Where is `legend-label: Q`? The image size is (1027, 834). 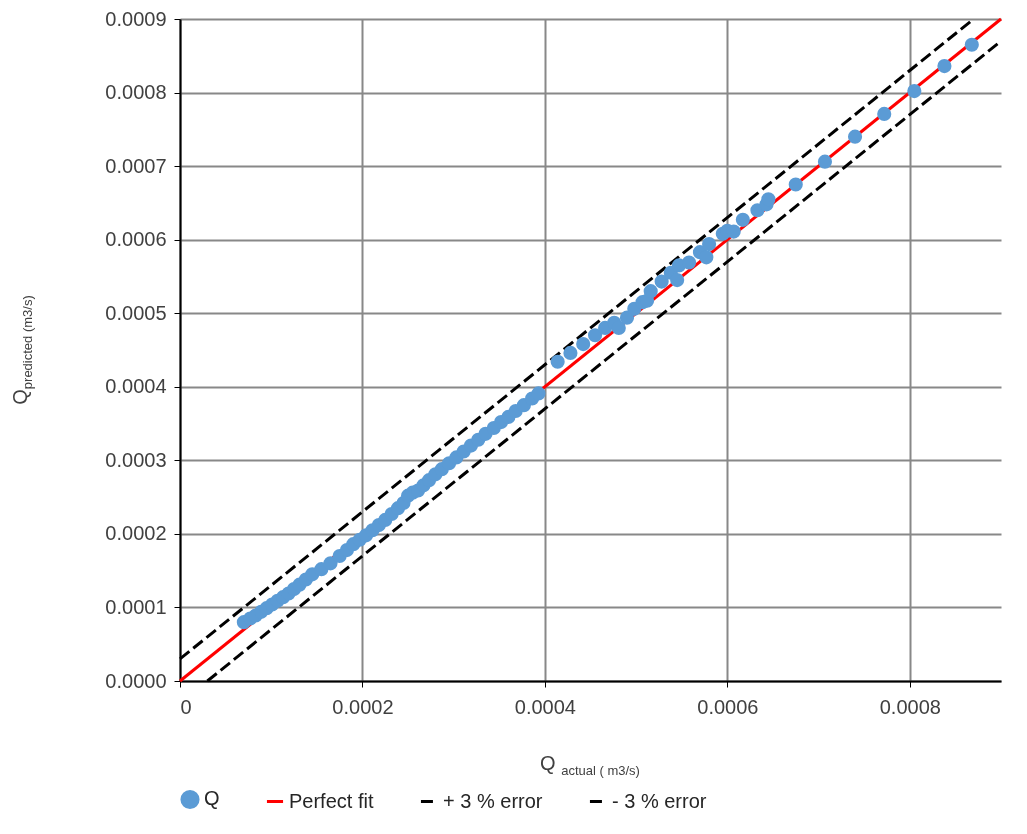
legend-label: Q is located at coordinates (212, 798).